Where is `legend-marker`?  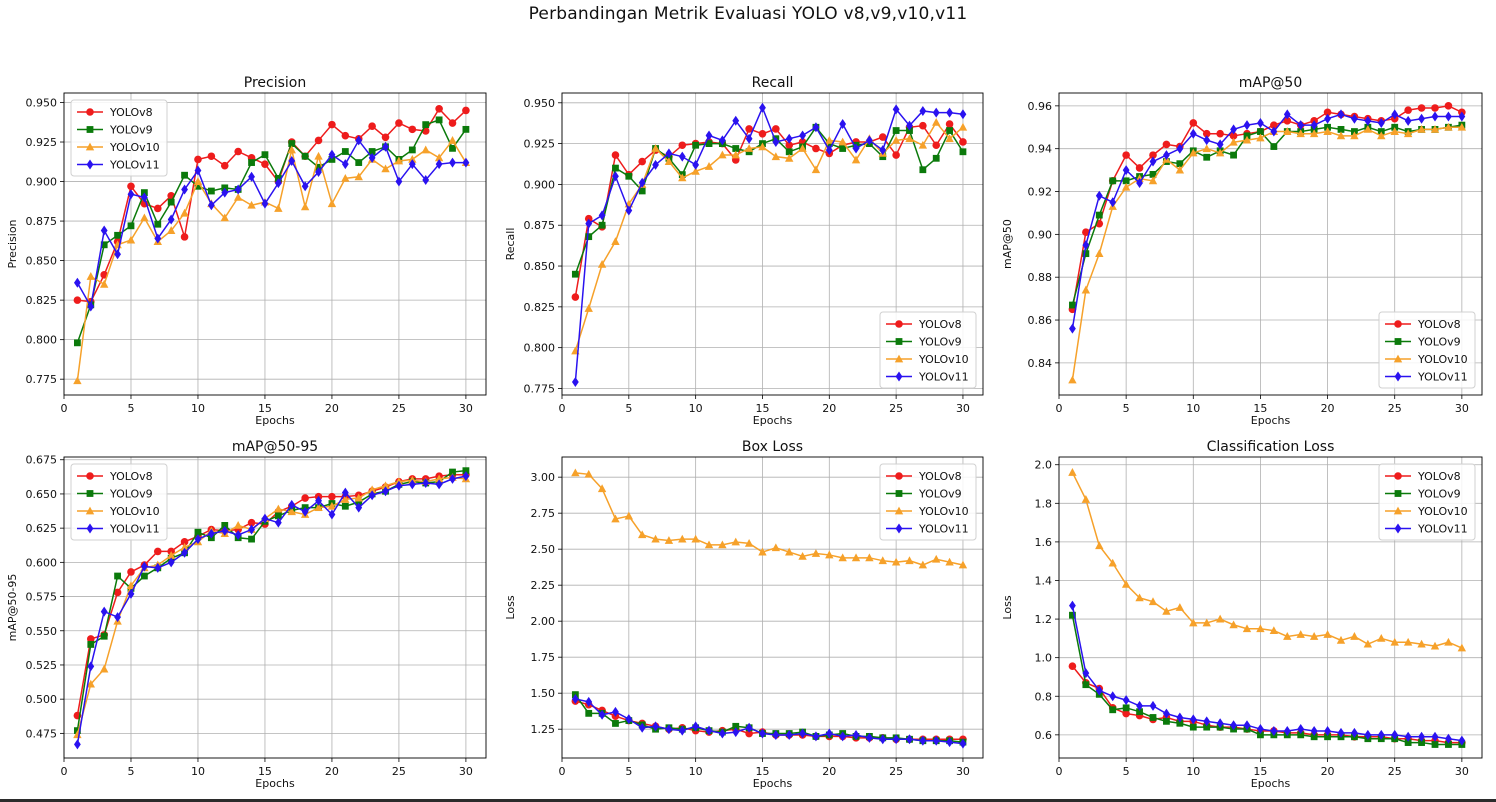
legend-marker is located at coordinates (899, 476).